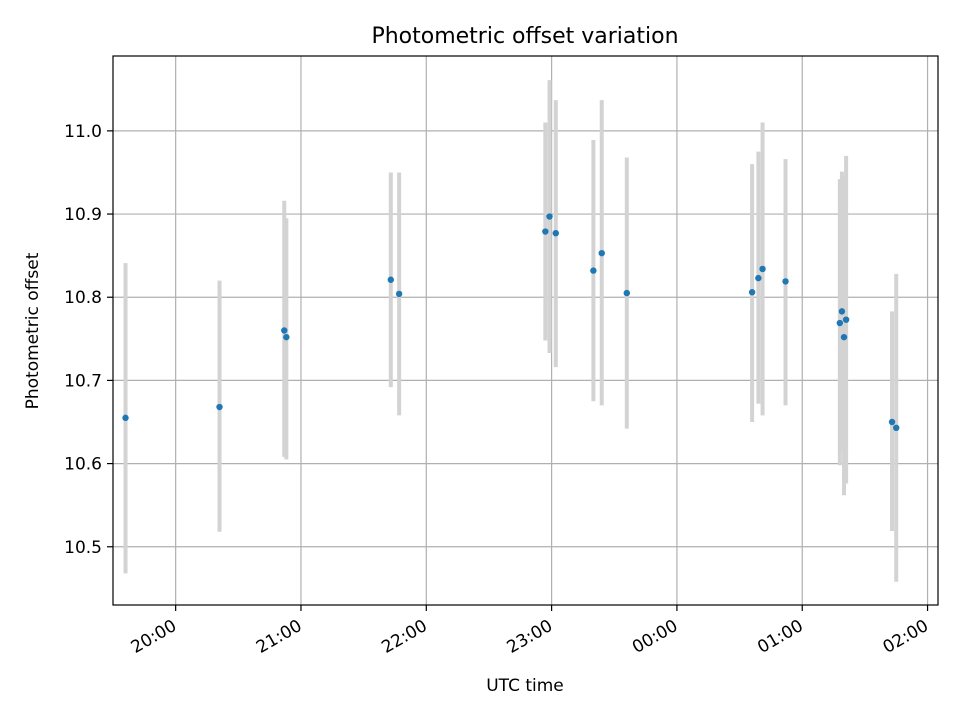  Describe the element at coordinates (83, 465) in the screenshot. I see `y-tick-label: 10.6` at that location.